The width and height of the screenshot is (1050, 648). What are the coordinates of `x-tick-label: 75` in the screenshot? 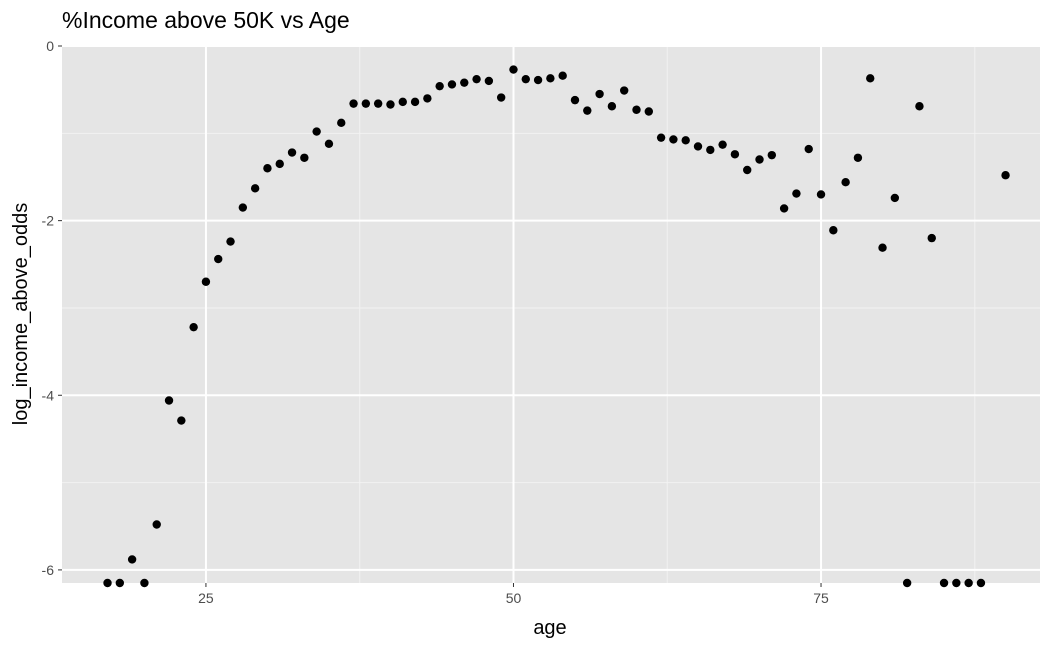 It's located at (821, 598).